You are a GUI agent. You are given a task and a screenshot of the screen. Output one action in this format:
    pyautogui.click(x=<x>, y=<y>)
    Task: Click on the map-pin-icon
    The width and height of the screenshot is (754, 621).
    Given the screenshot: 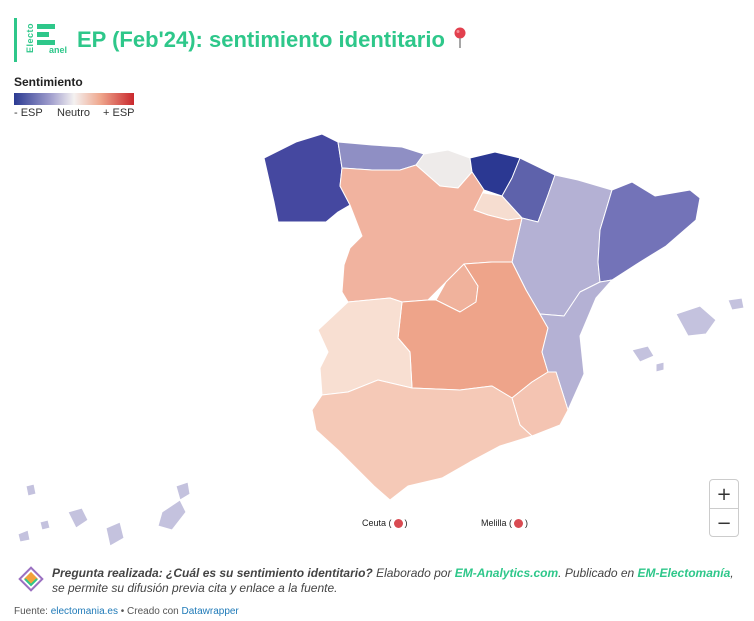 What is the action you would take?
    pyautogui.click(x=460, y=40)
    